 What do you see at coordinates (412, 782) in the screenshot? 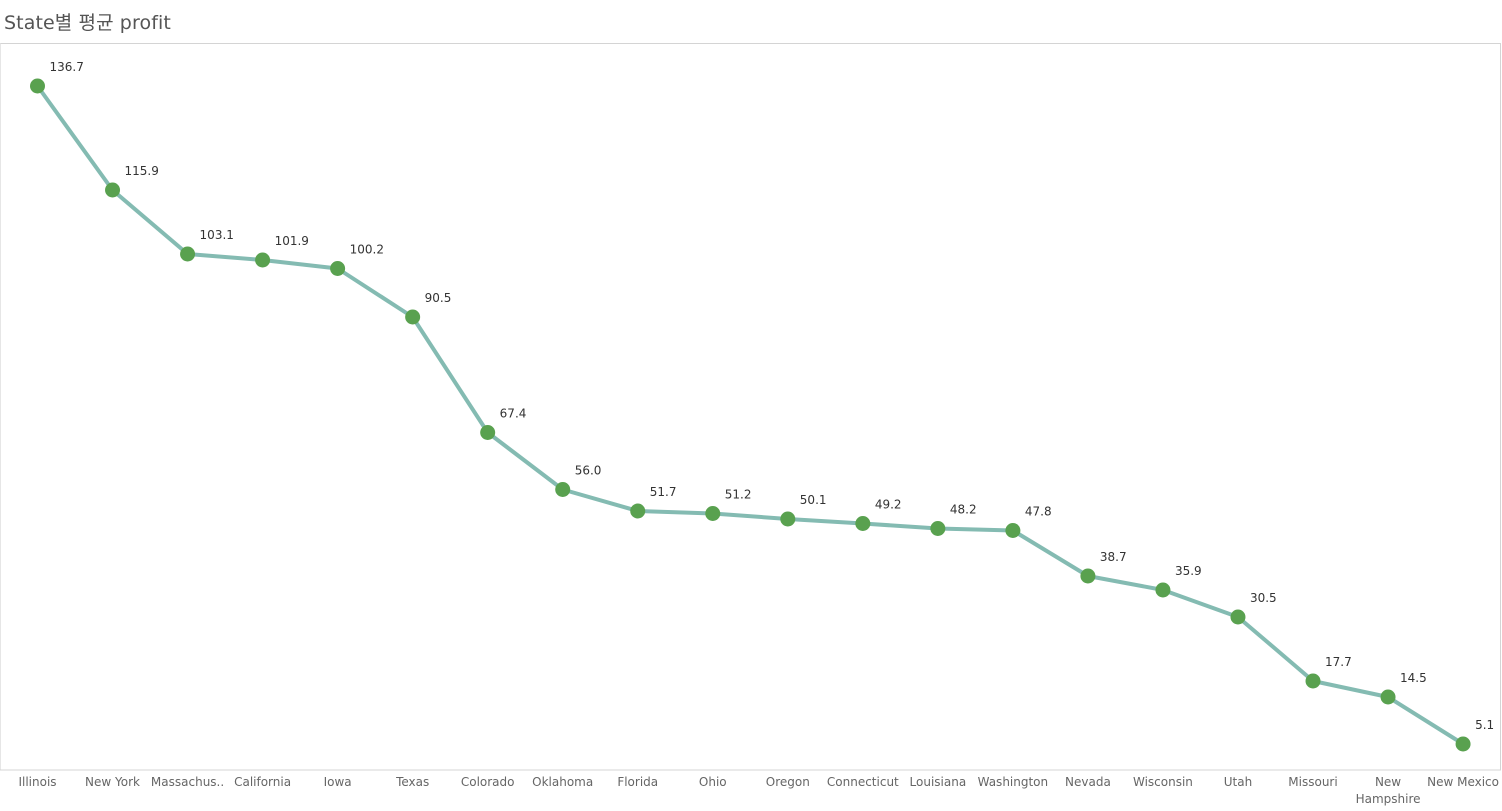
I see `x-tick-label: Texas` at bounding box center [412, 782].